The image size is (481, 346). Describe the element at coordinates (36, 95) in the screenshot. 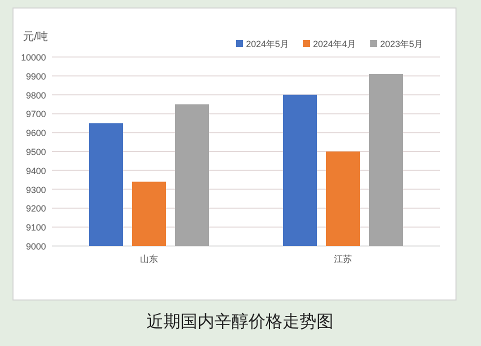

I see `y-tick-label: 9800` at that location.